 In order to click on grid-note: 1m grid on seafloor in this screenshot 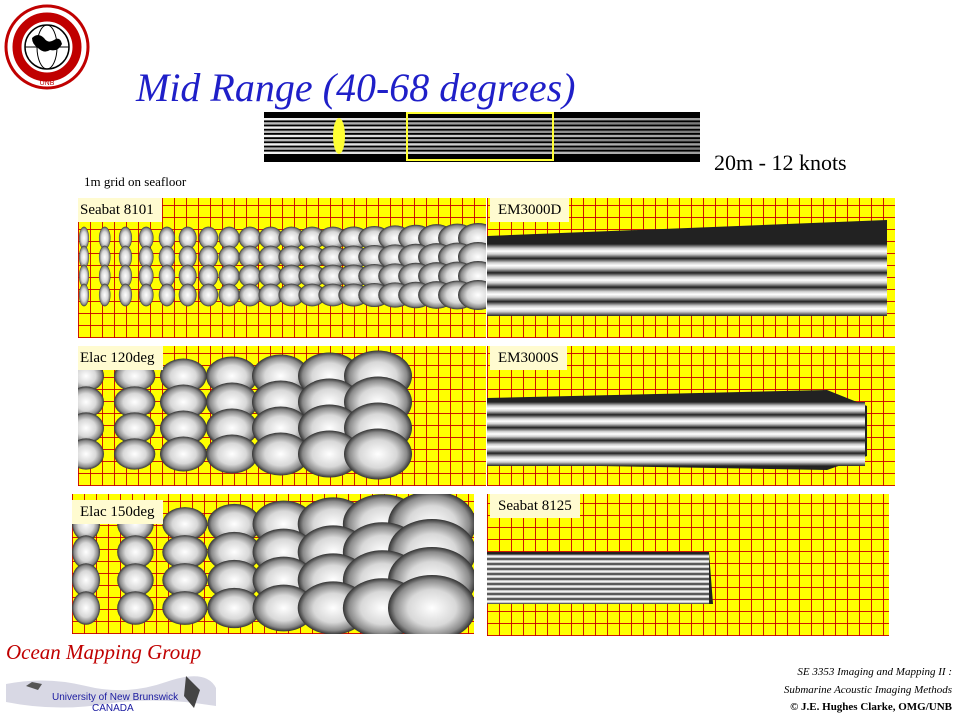, I will do `click(135, 181)`.